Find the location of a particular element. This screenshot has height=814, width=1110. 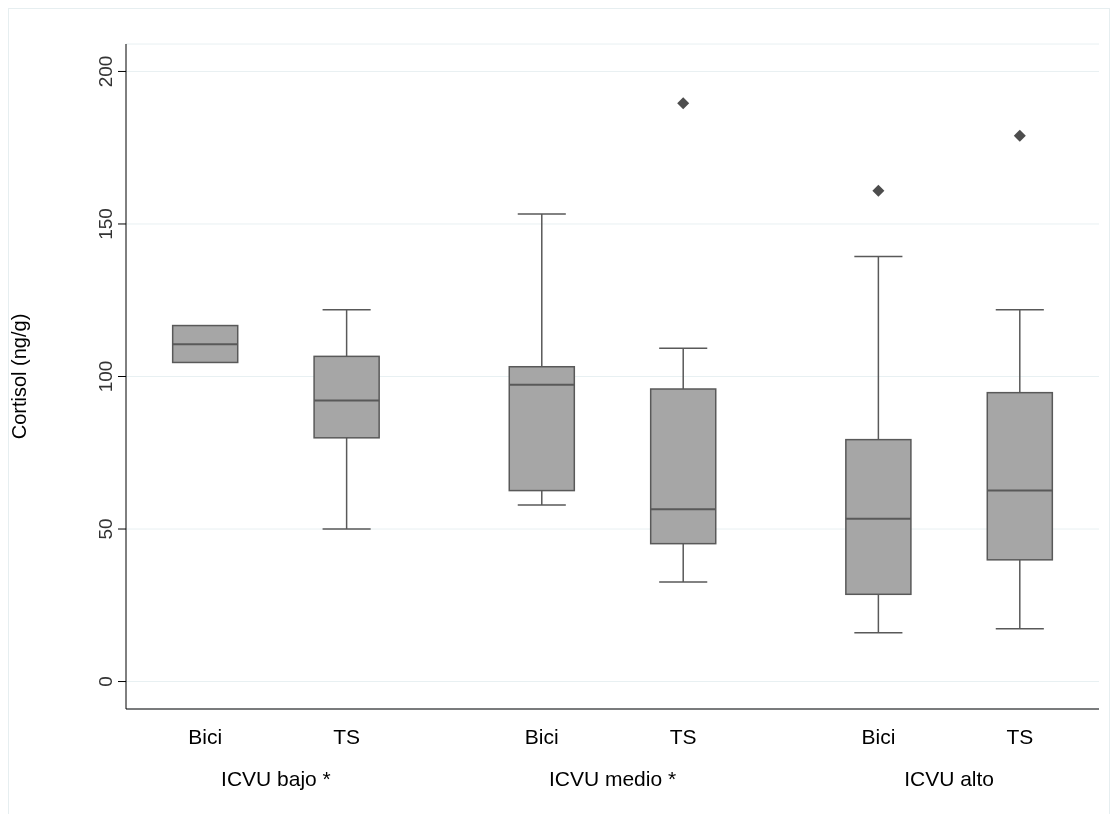

y-tick-label: 100 is located at coordinates (105, 376).